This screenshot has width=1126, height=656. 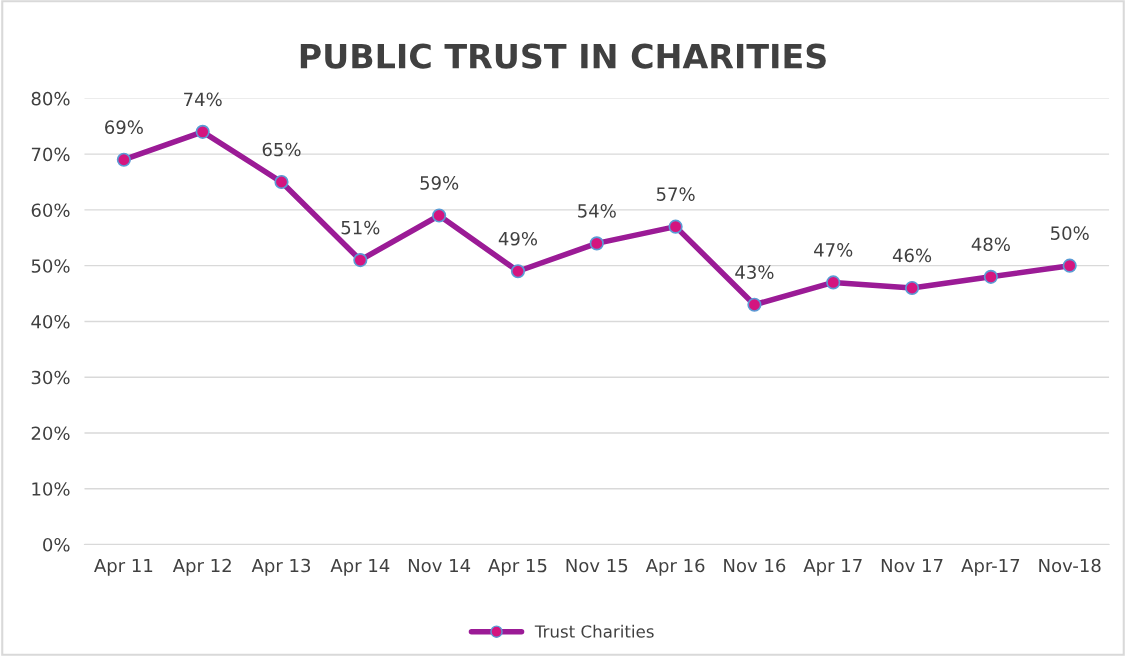 I want to click on x-tick-label: Nov 16, so click(x=755, y=565).